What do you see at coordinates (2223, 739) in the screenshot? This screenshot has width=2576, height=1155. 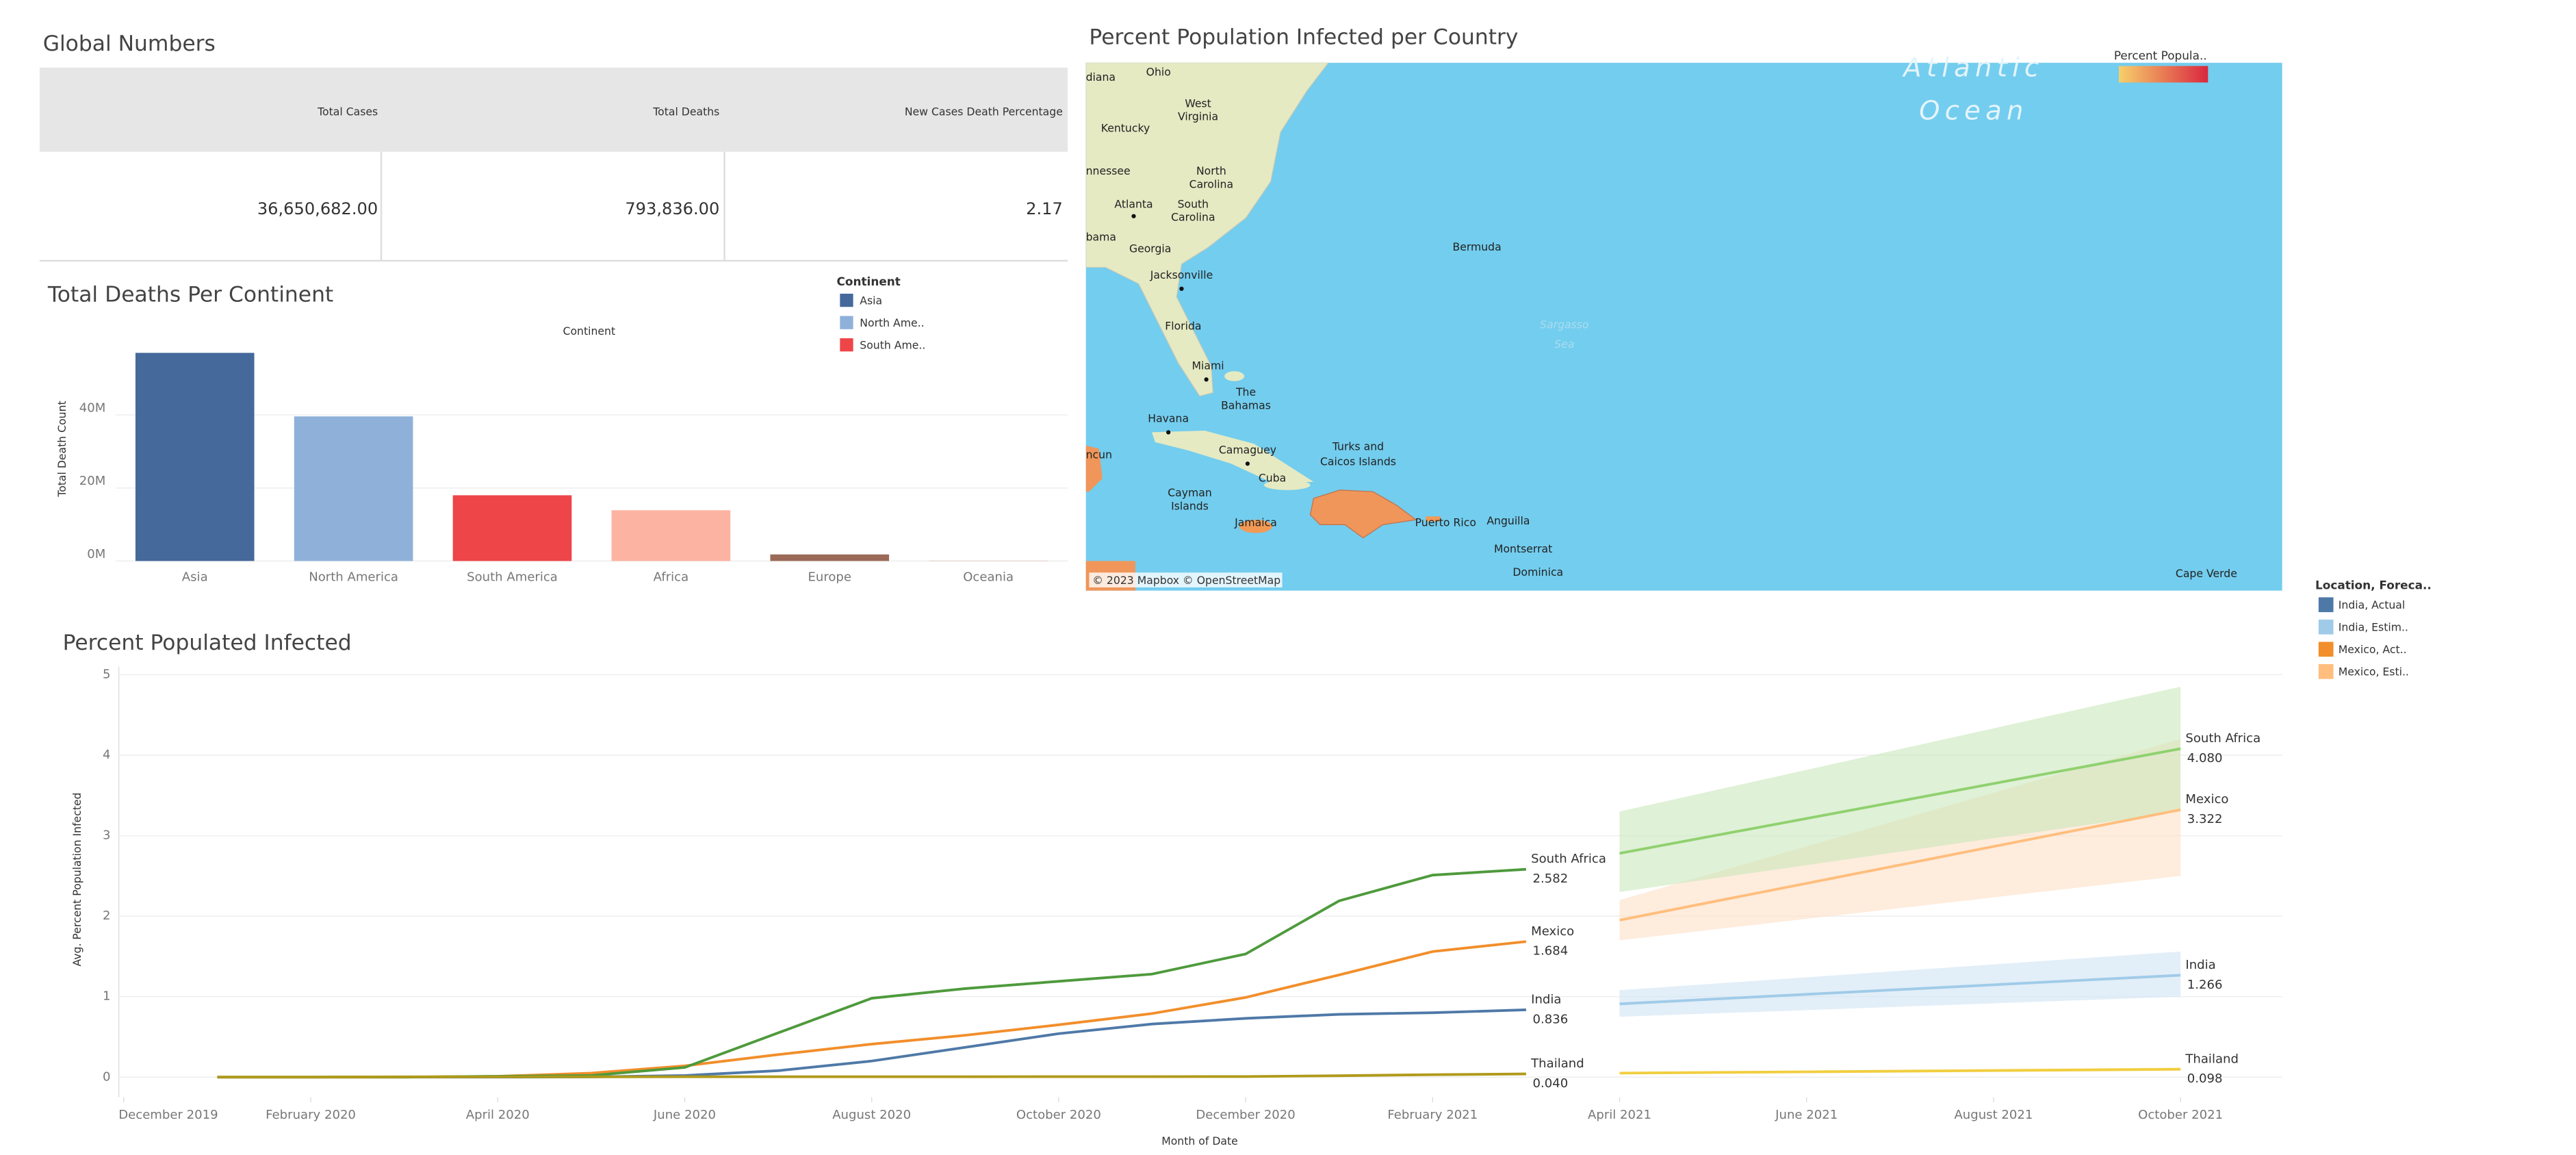 I see `end-label: South Africa` at bounding box center [2223, 739].